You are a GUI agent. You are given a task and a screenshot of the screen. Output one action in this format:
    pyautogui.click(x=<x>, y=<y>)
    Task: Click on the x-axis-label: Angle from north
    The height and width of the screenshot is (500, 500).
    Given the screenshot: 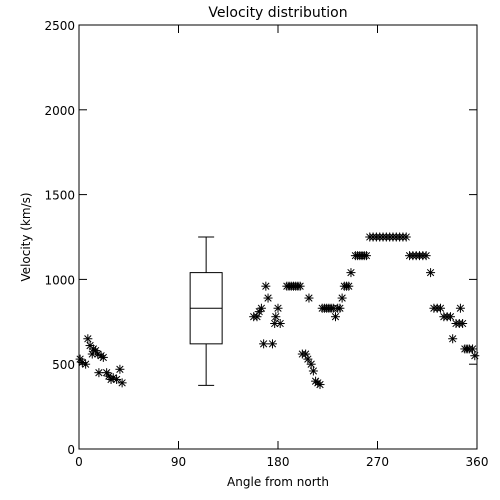 What is the action you would take?
    pyautogui.click(x=278, y=482)
    